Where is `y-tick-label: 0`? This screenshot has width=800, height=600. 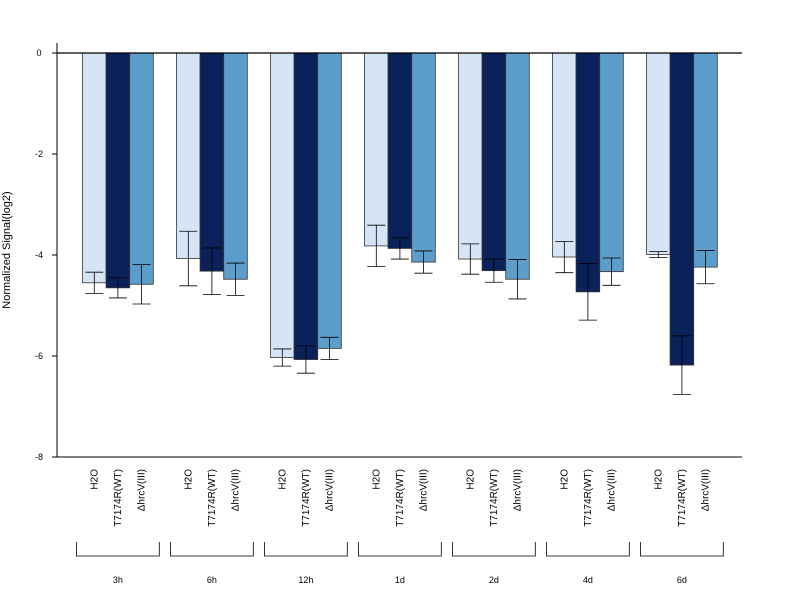 y-tick-label: 0 is located at coordinates (38, 53).